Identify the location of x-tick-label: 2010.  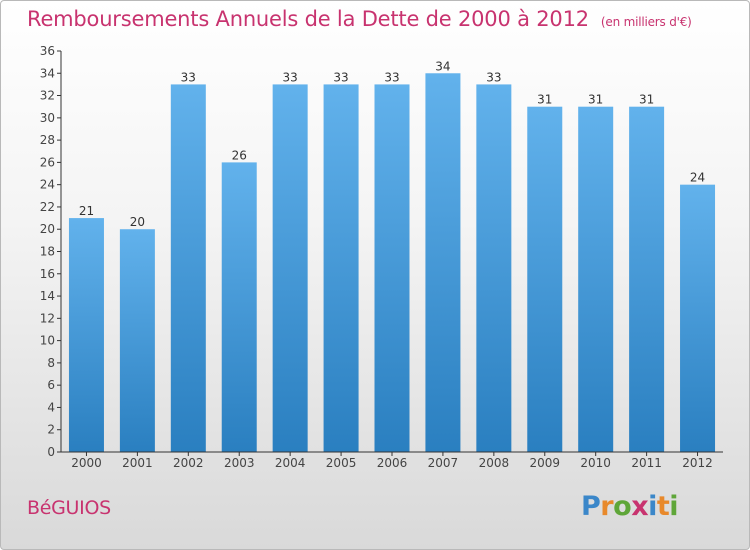
(595, 463).